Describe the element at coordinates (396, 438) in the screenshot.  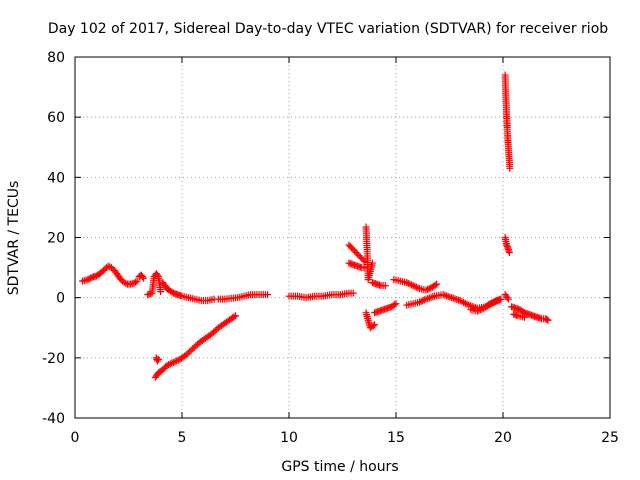
I see `x-tick-label: 15` at that location.